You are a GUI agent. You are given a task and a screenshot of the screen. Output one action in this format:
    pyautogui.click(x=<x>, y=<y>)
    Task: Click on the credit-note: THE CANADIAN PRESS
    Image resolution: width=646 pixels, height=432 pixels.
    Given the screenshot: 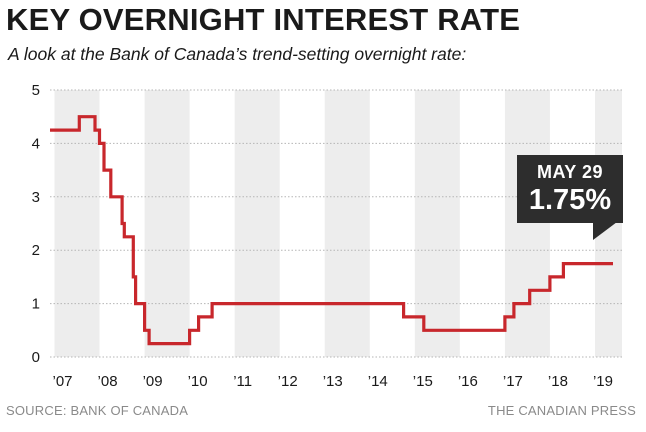 What is the action you would take?
    pyautogui.click(x=561, y=410)
    